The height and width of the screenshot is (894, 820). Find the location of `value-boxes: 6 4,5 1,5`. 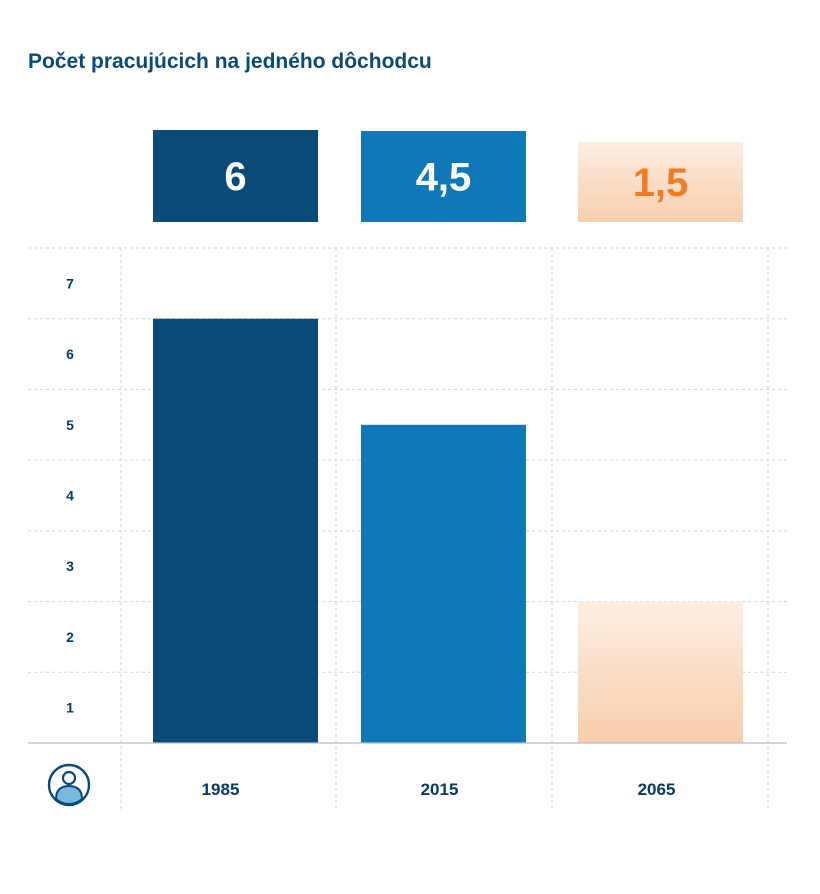

value-boxes: 6 4,5 1,5 is located at coordinates (448, 176).